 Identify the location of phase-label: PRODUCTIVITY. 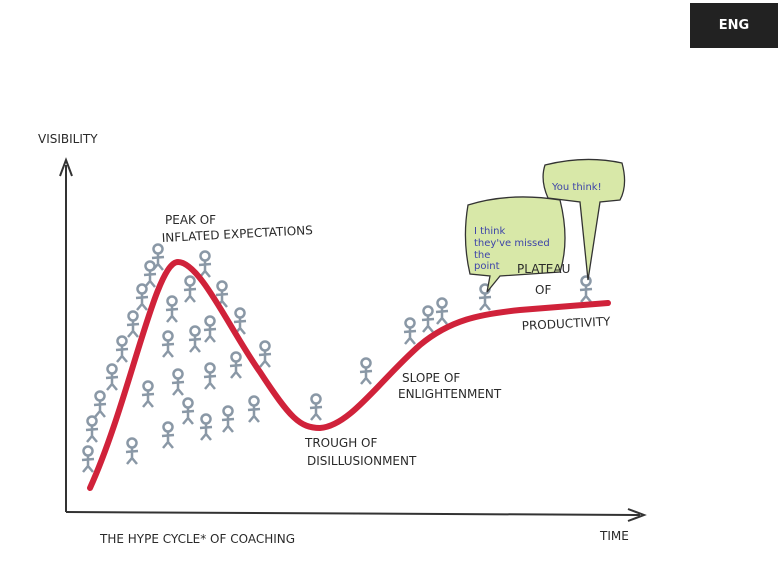
(566, 323).